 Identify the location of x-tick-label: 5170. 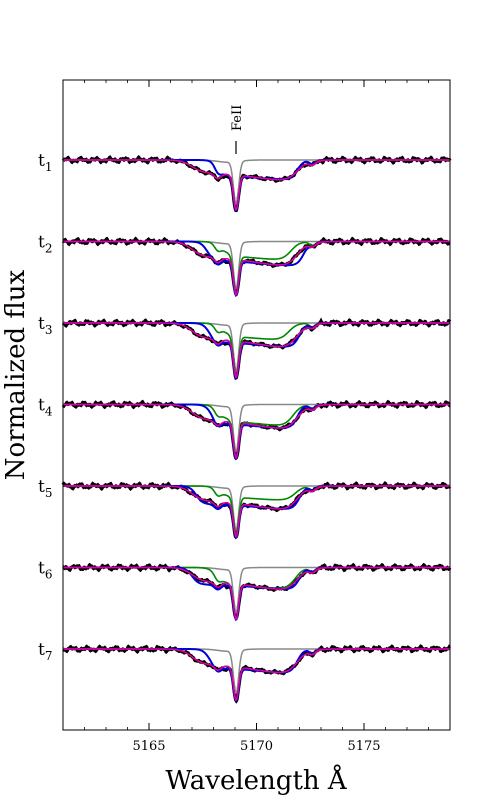
(256, 746).